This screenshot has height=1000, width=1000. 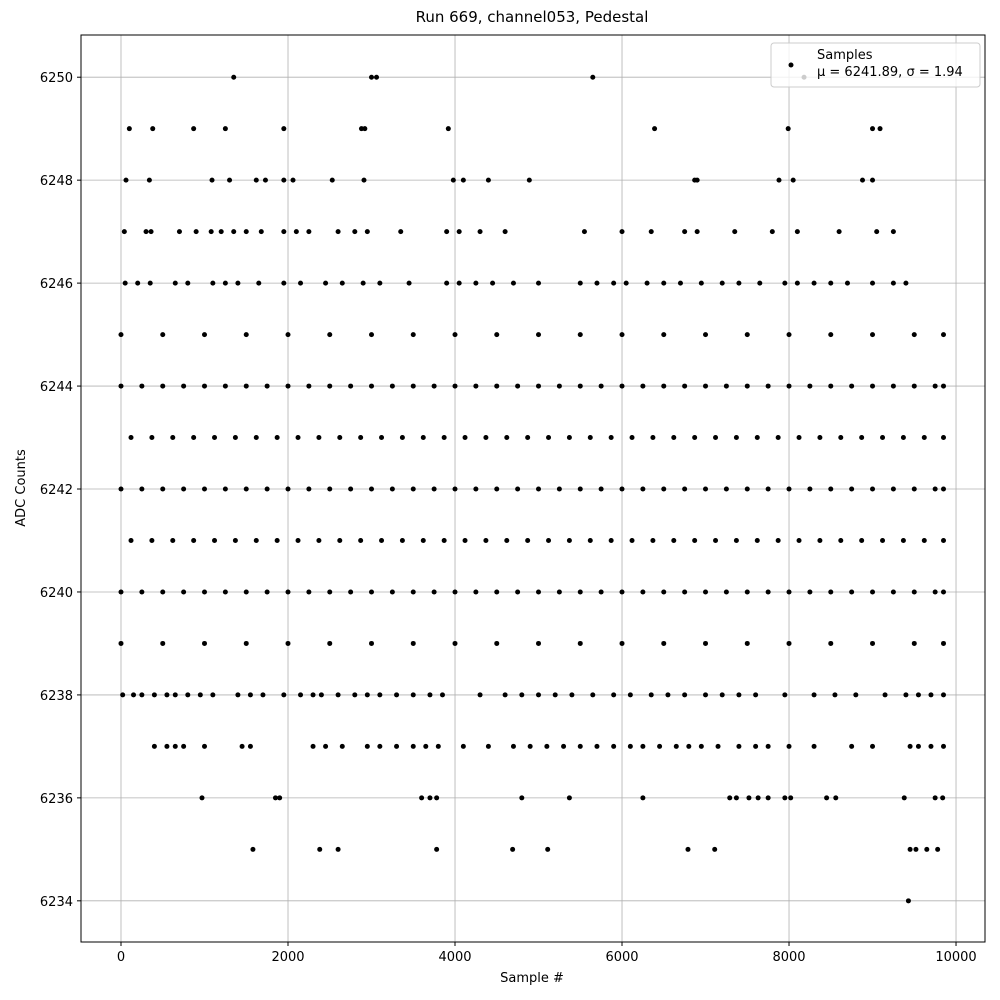 I want to click on x-tick-label: 0, so click(x=121, y=957).